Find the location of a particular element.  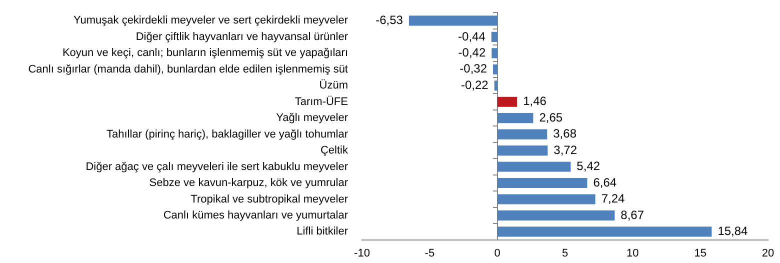

y-tick-label: Canlı kümes hayvanları ve yumurtalar is located at coordinates (255, 215).